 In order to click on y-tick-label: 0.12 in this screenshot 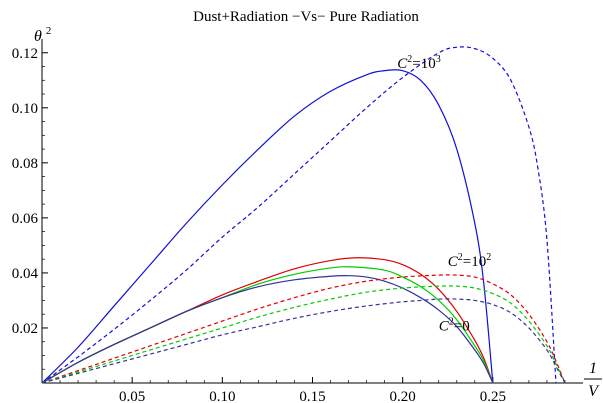, I will do `click(25, 54)`.